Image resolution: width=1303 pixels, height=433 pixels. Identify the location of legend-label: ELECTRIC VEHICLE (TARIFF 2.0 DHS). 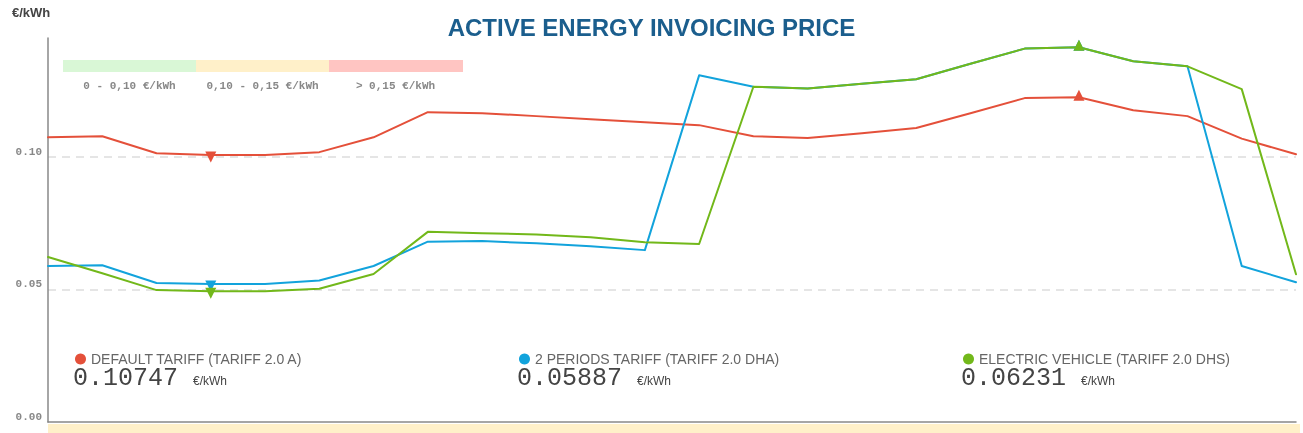
(1105, 359).